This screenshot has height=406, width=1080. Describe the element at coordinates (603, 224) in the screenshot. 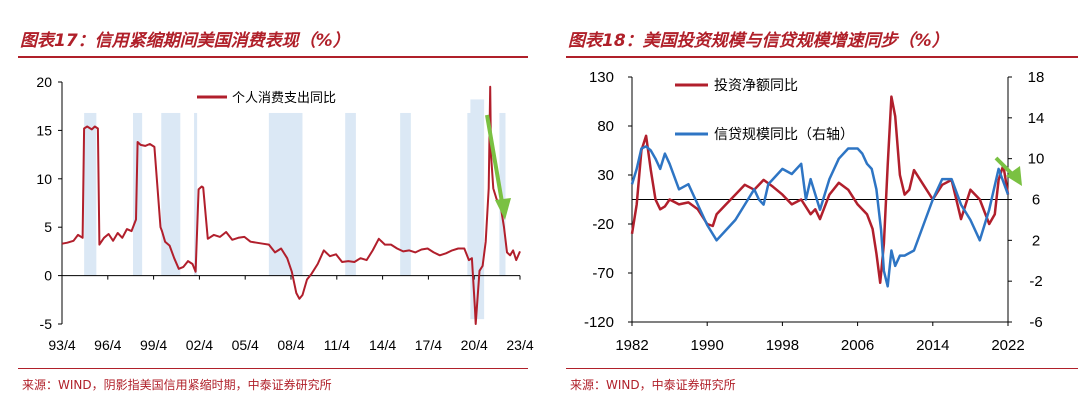

I see `right-left-tick-label: -20` at that location.